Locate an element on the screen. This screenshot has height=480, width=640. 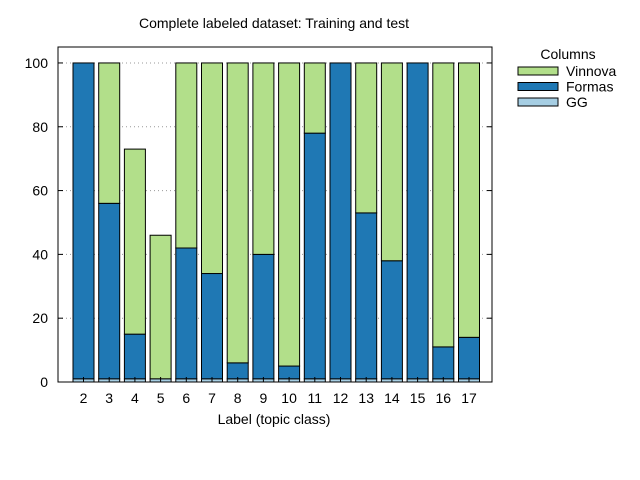
legend-label-formas: Formas is located at coordinates (589, 87).